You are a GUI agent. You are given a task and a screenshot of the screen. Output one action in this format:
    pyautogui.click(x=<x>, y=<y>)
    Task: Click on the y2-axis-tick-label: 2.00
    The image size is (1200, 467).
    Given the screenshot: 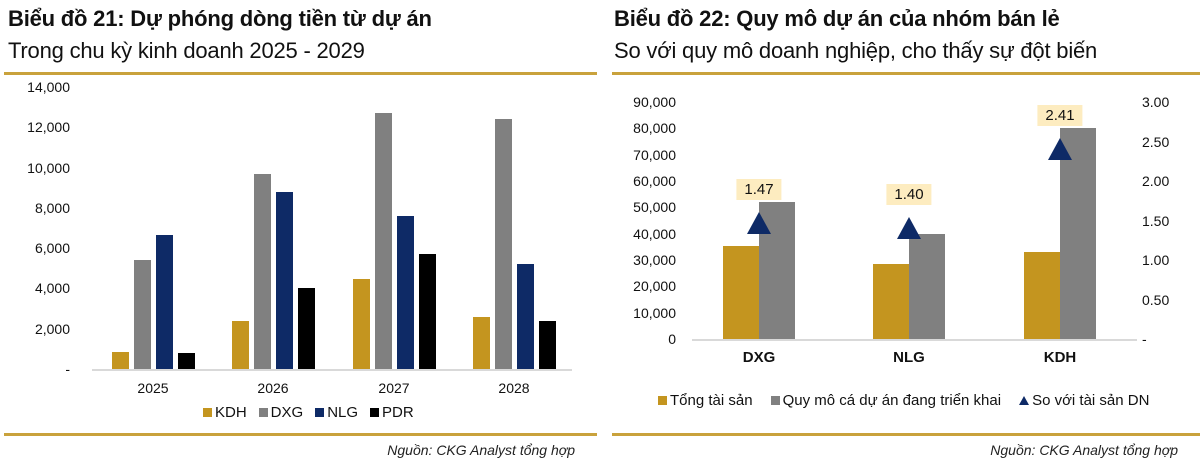 What is the action you would take?
    pyautogui.click(x=1156, y=181)
    